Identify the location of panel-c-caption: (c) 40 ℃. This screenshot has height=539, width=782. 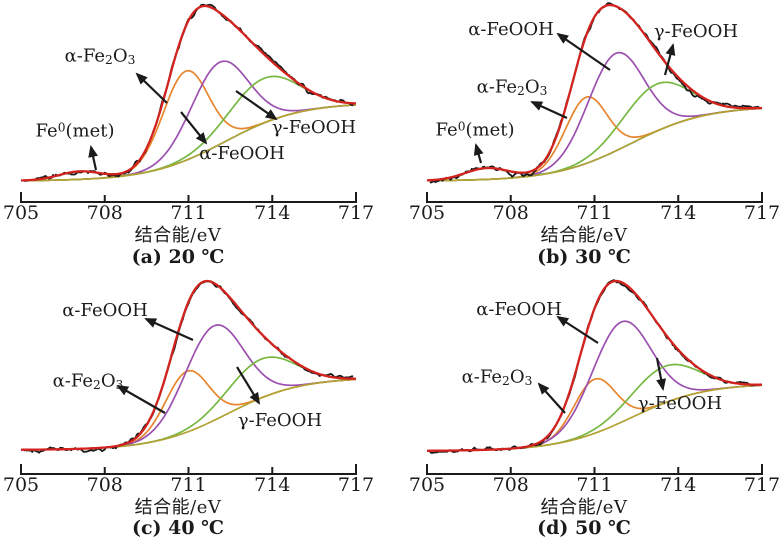
(178, 528).